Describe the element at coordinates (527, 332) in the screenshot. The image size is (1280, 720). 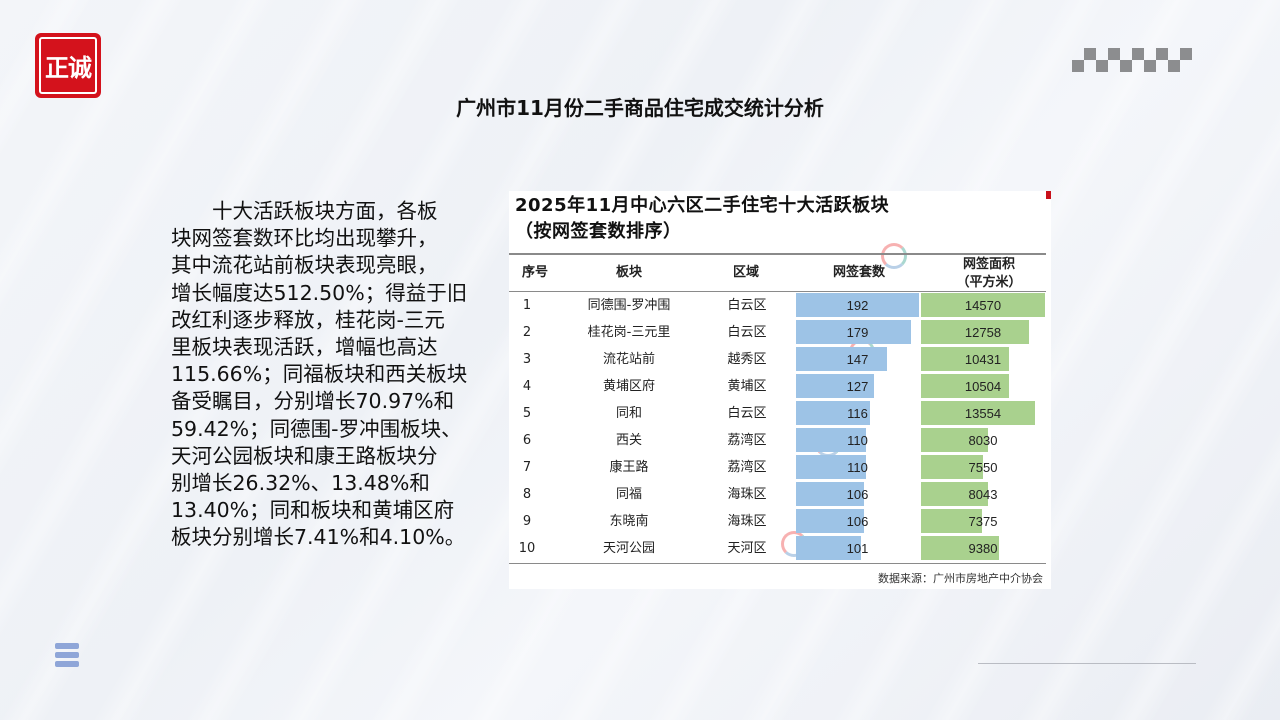
I see `rank-cell: 2` at that location.